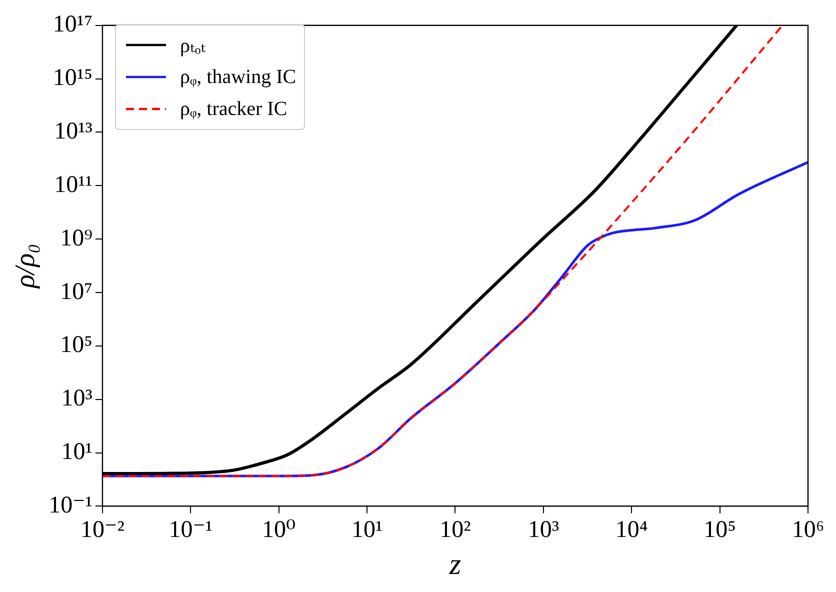 The image size is (836, 592). I want to click on y-tick-label: 10⁷, so click(76, 291).